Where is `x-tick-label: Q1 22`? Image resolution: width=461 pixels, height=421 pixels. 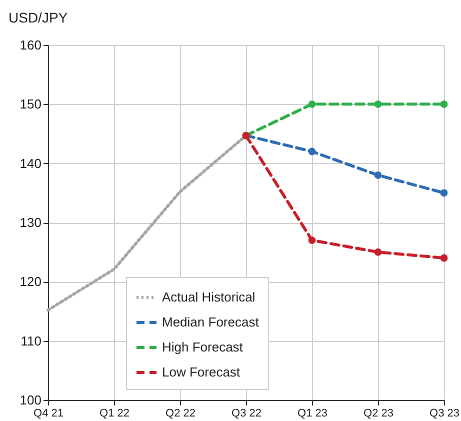 x-tick-label: Q1 22 is located at coordinates (115, 414).